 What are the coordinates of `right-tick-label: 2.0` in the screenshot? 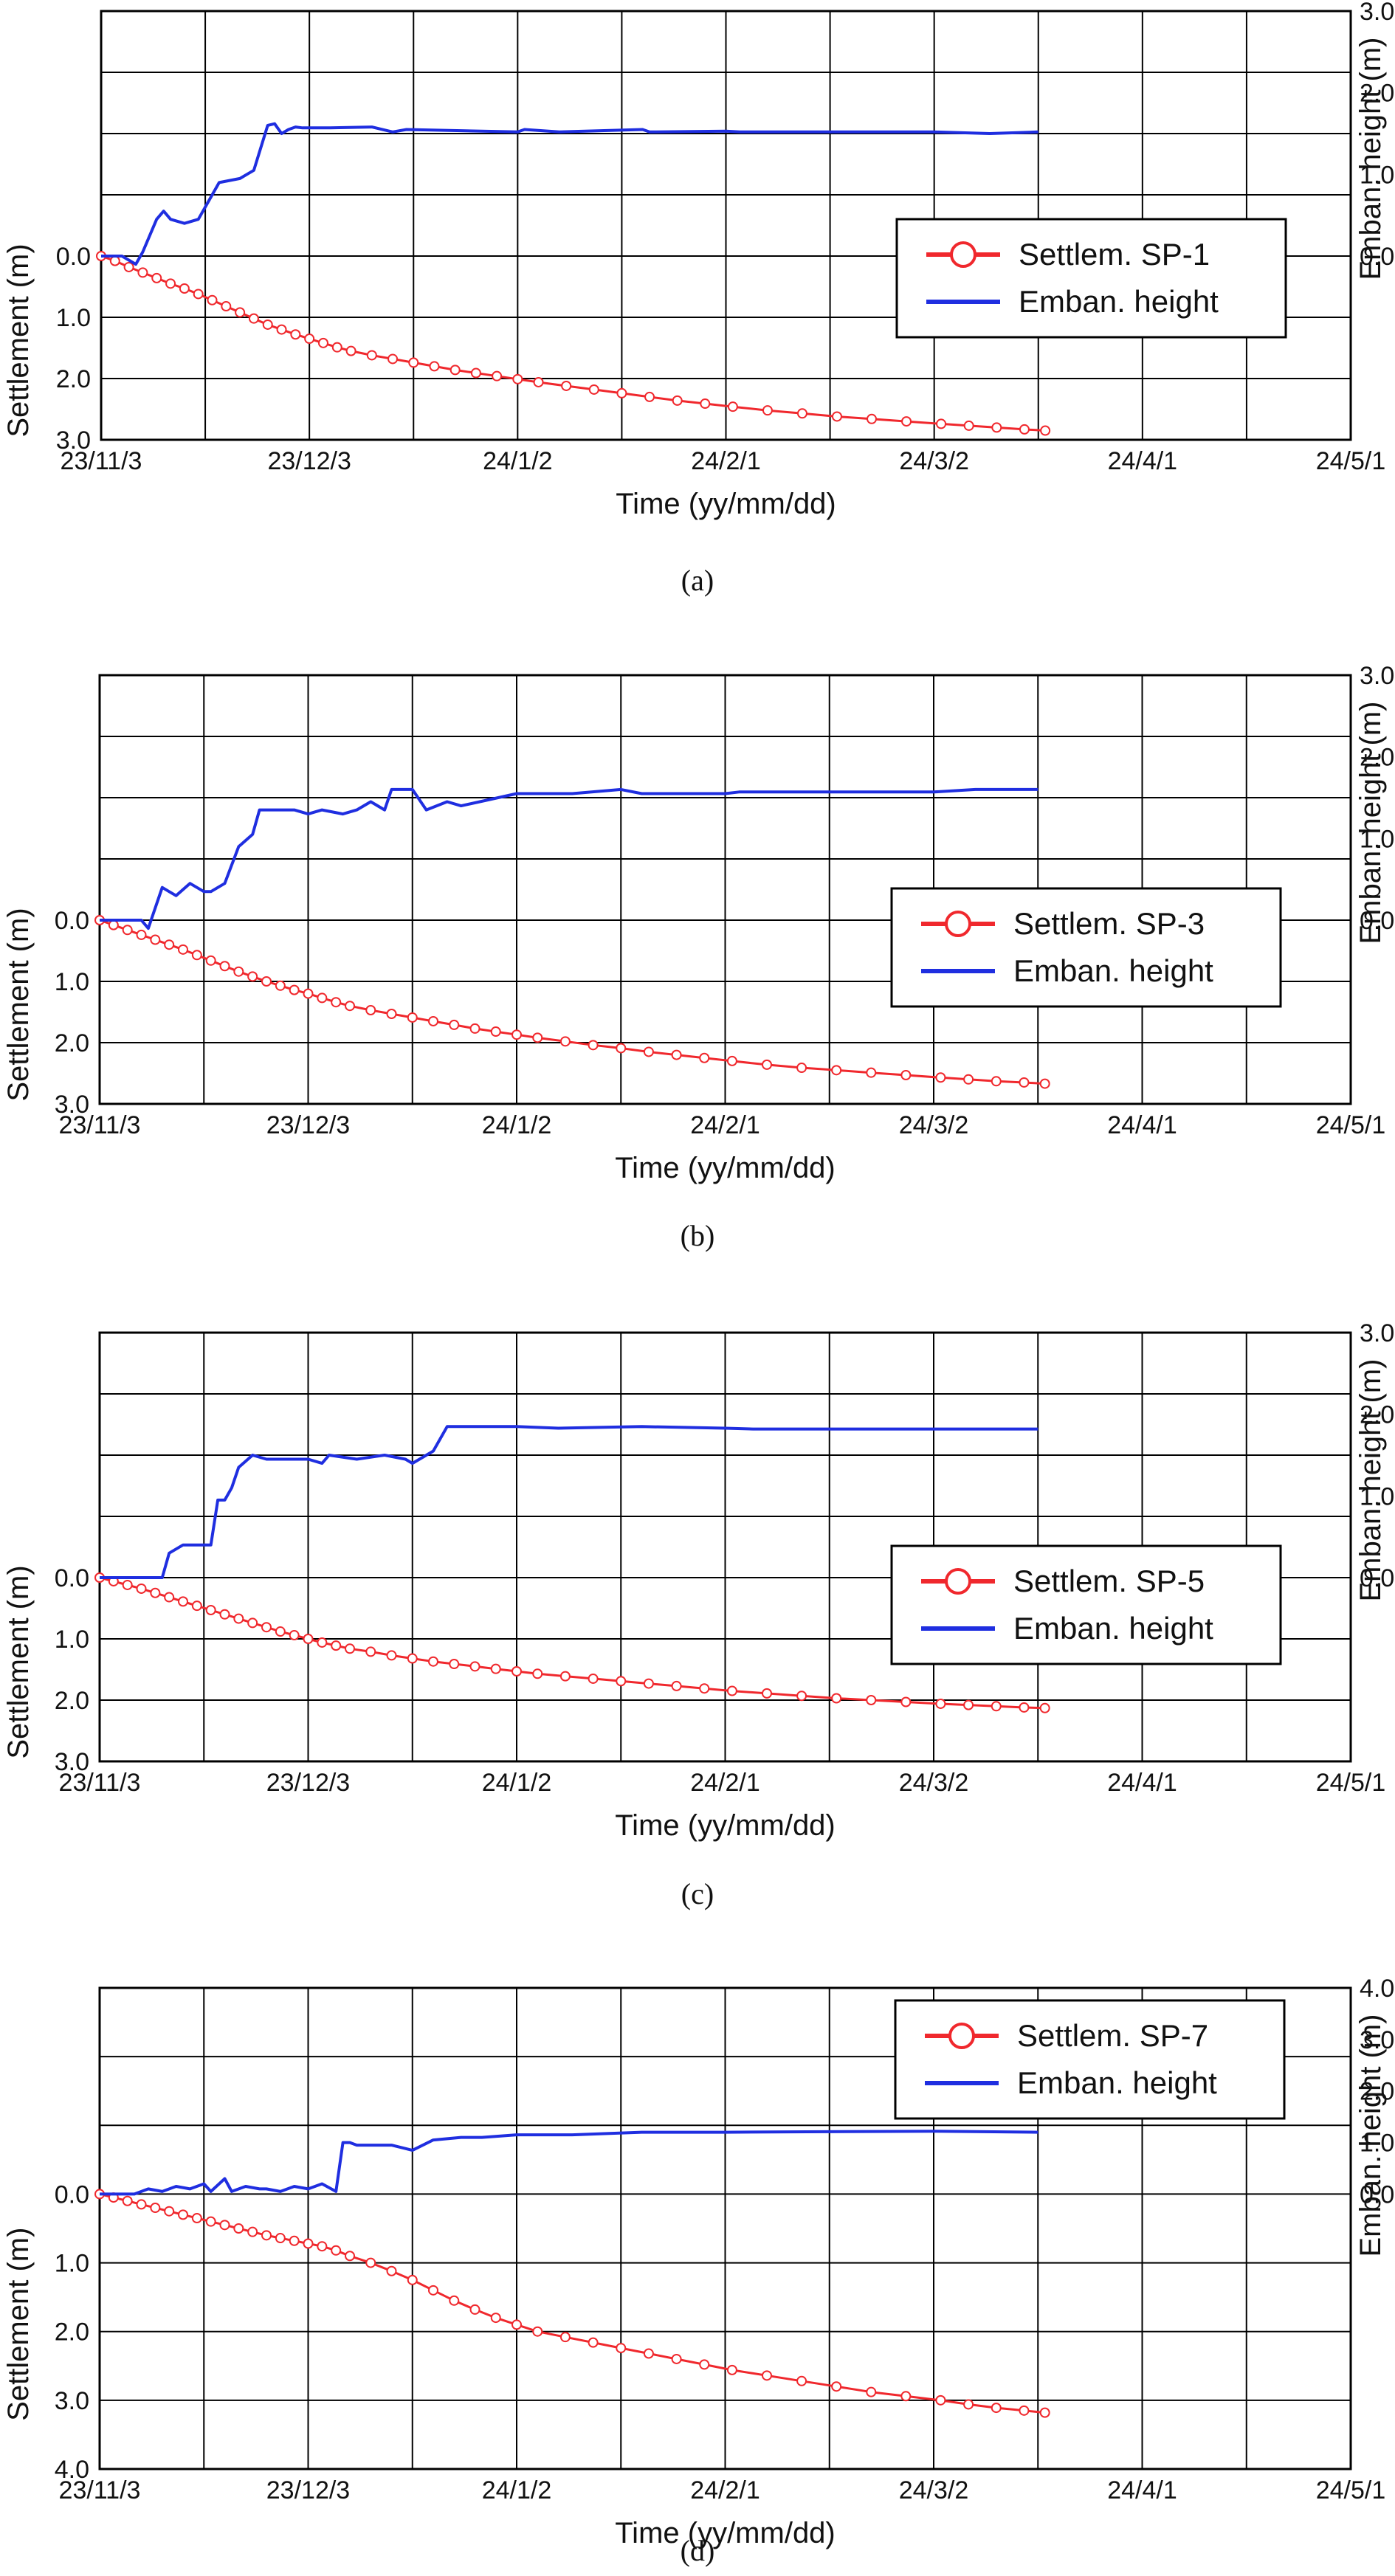 It's located at (1377, 1415).